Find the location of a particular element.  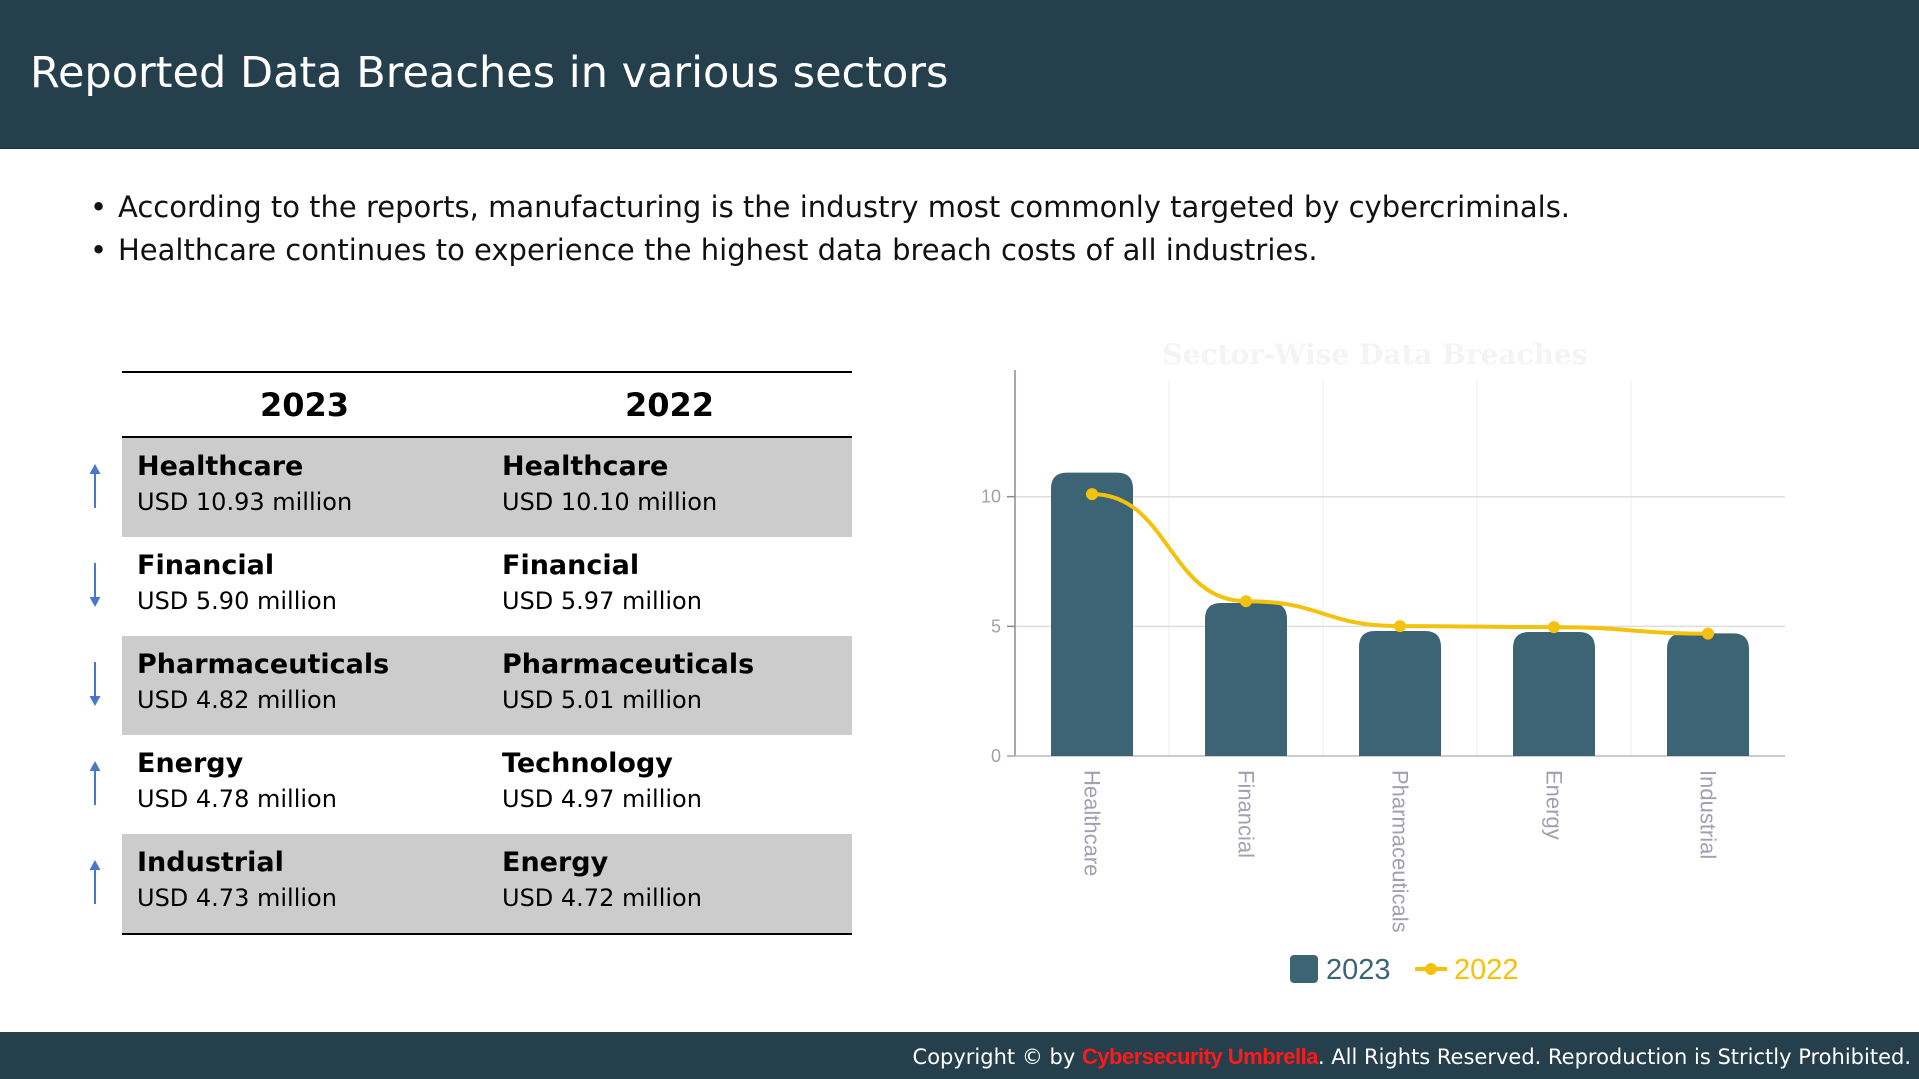

breach-cost: USD 4.72 million is located at coordinates (602, 898).